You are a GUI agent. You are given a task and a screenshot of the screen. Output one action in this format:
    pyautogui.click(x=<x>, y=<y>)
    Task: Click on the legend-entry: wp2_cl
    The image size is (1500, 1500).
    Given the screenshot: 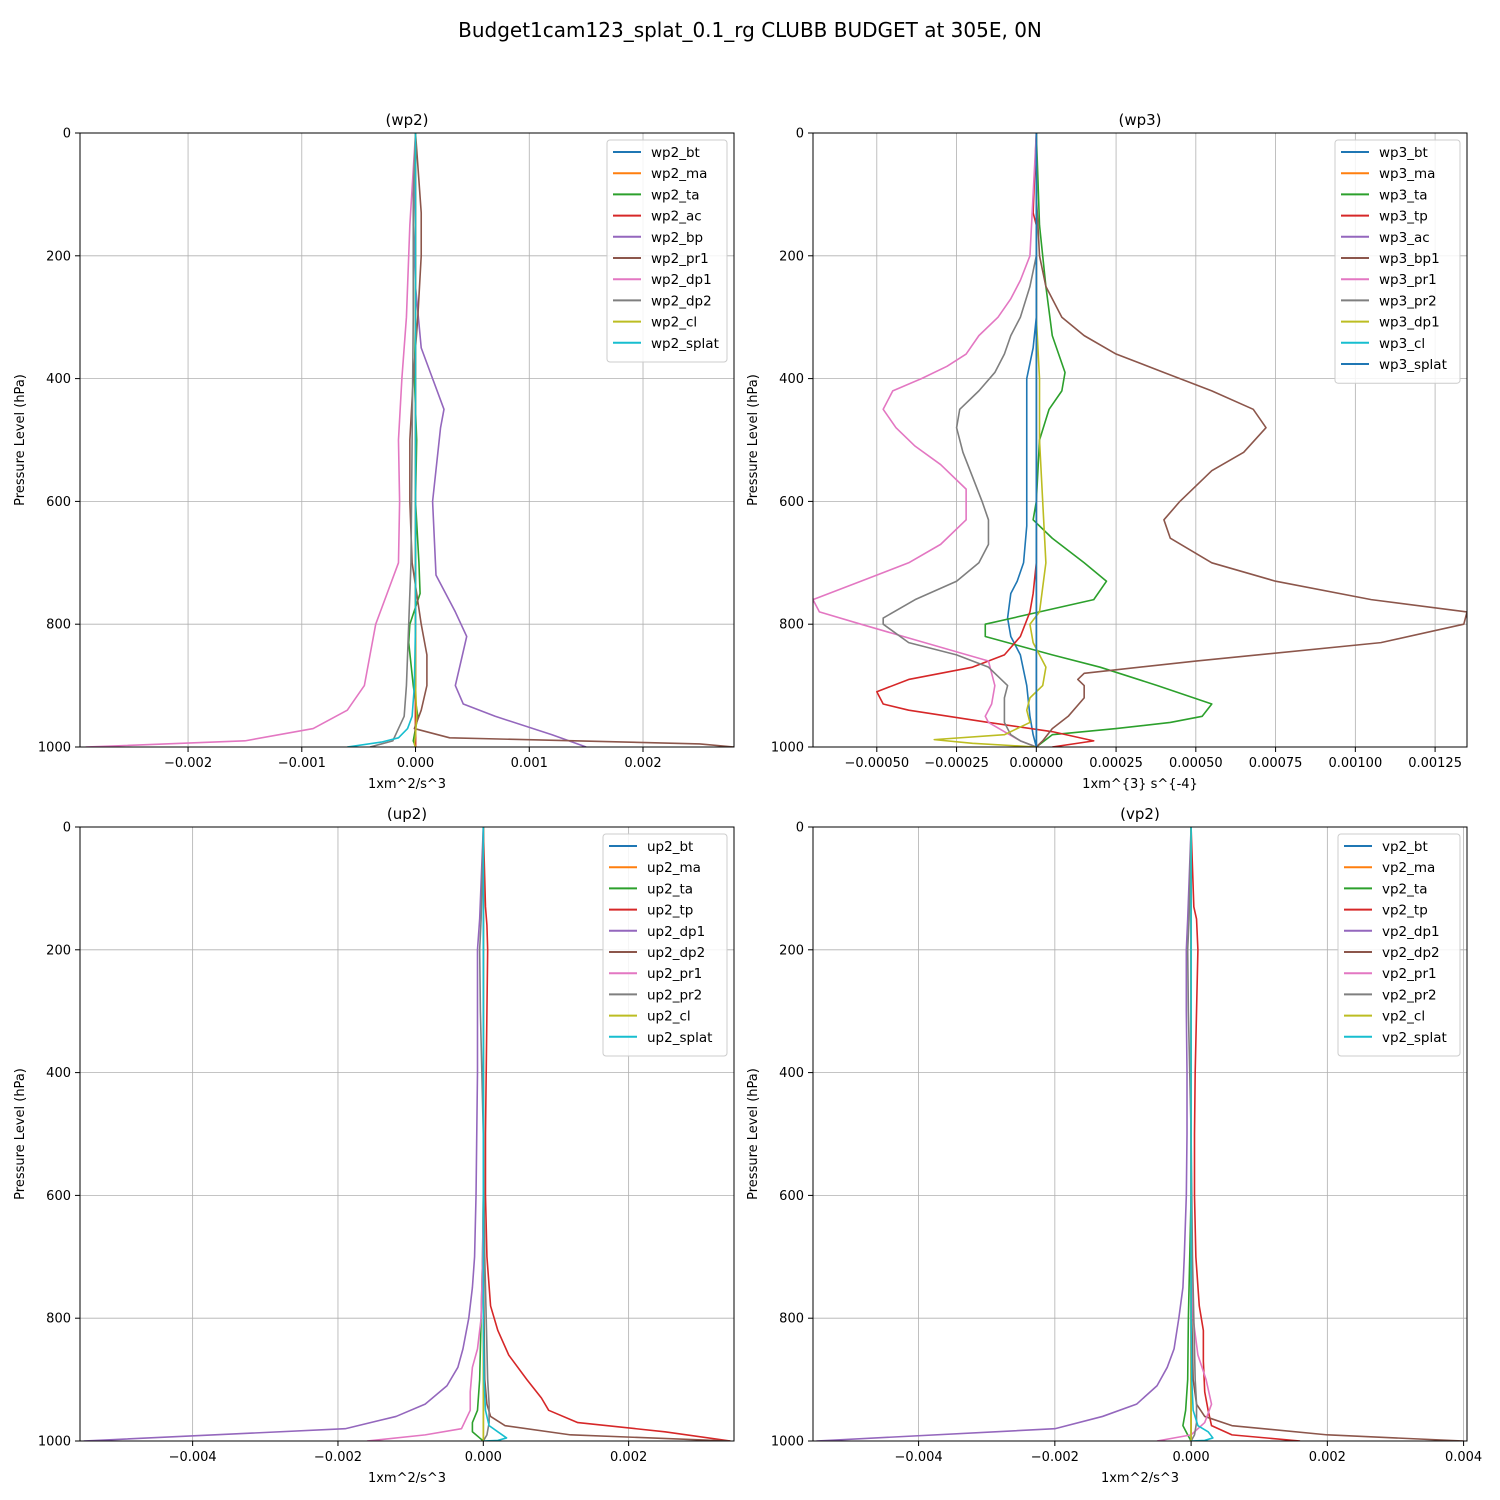 What is the action you would take?
    pyautogui.click(x=674, y=323)
    